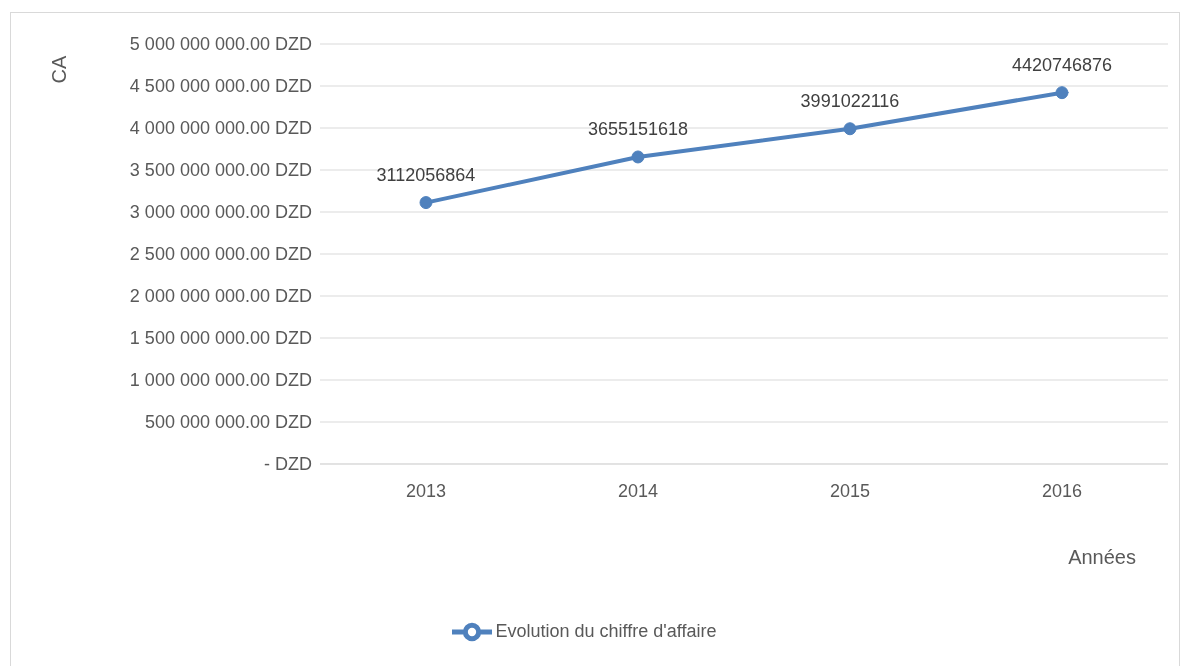  What do you see at coordinates (60, 69) in the screenshot?
I see `y-axis-title: CA` at bounding box center [60, 69].